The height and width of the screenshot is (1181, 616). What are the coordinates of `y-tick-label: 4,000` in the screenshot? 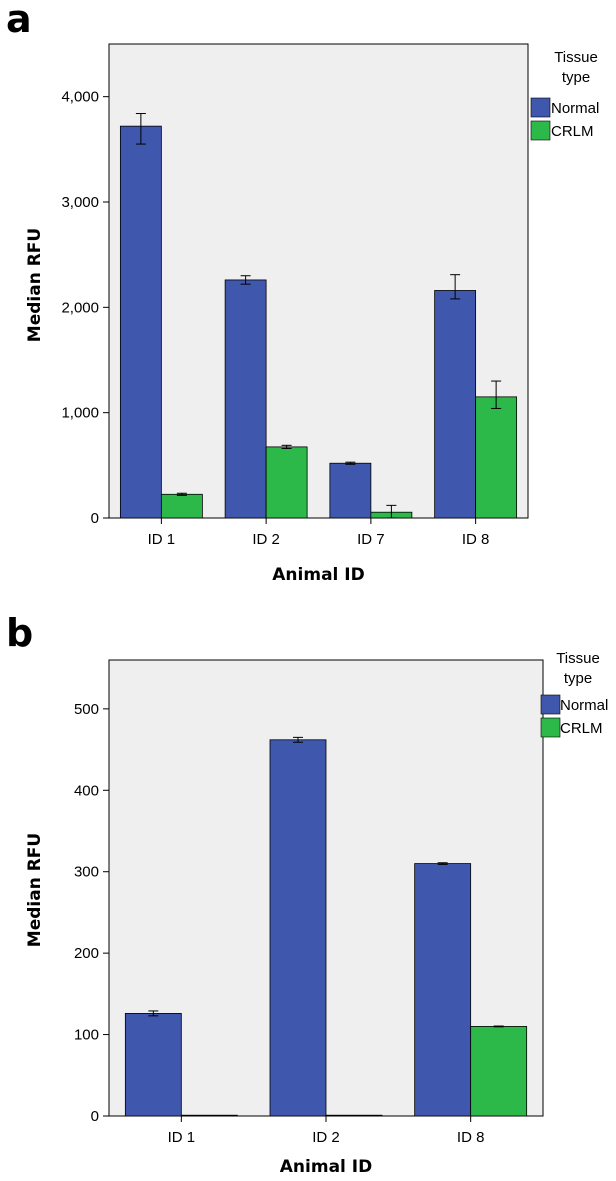 It's located at (80, 97).